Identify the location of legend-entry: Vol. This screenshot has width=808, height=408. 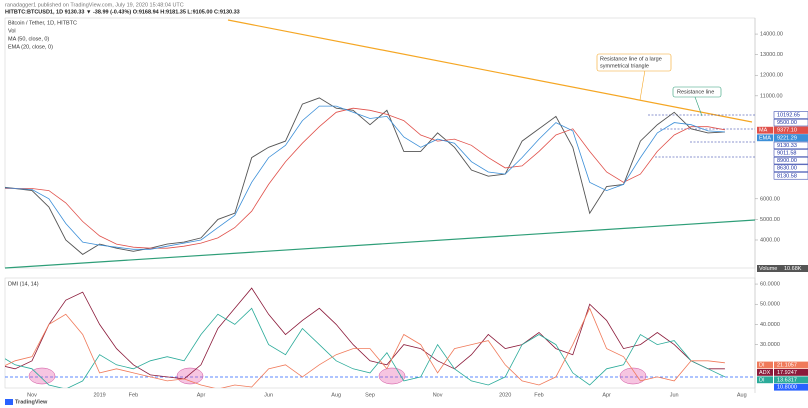
(12, 31).